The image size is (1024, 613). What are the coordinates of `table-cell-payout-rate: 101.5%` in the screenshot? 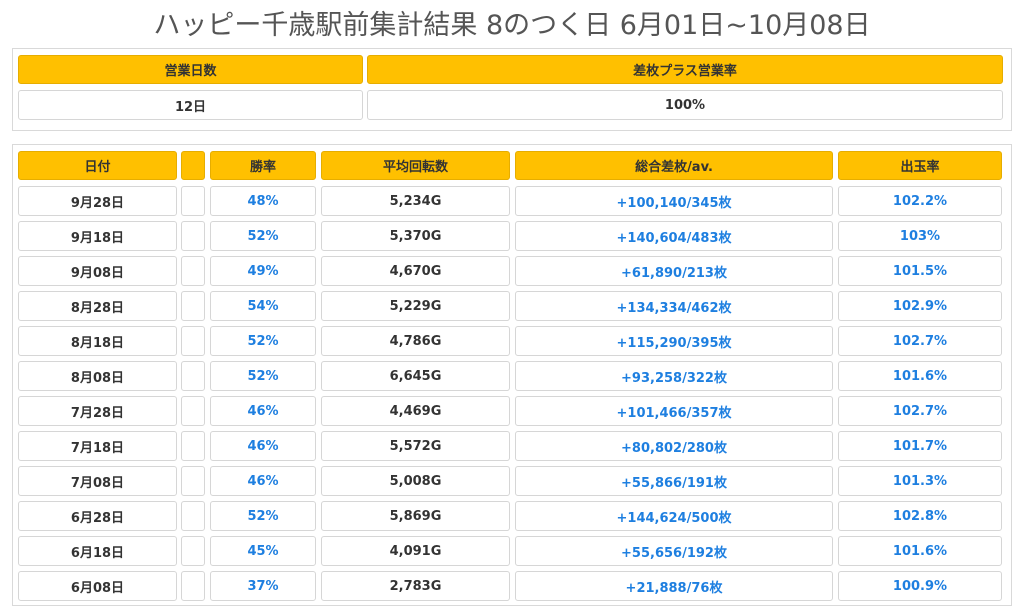 It's located at (920, 271).